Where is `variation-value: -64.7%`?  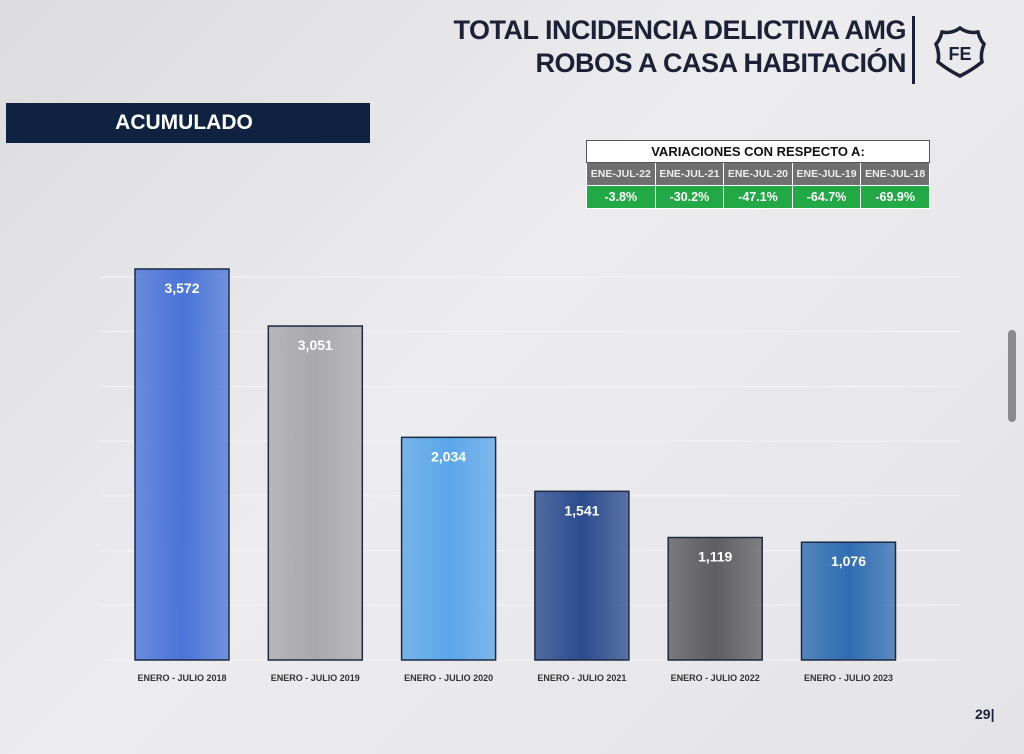 variation-value: -64.7% is located at coordinates (826, 197).